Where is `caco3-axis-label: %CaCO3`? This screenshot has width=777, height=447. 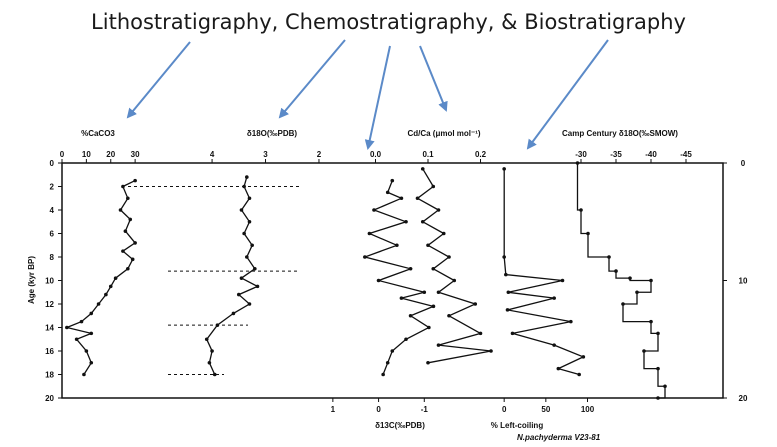 caco3-axis-label: %CaCO3 is located at coordinates (98, 133).